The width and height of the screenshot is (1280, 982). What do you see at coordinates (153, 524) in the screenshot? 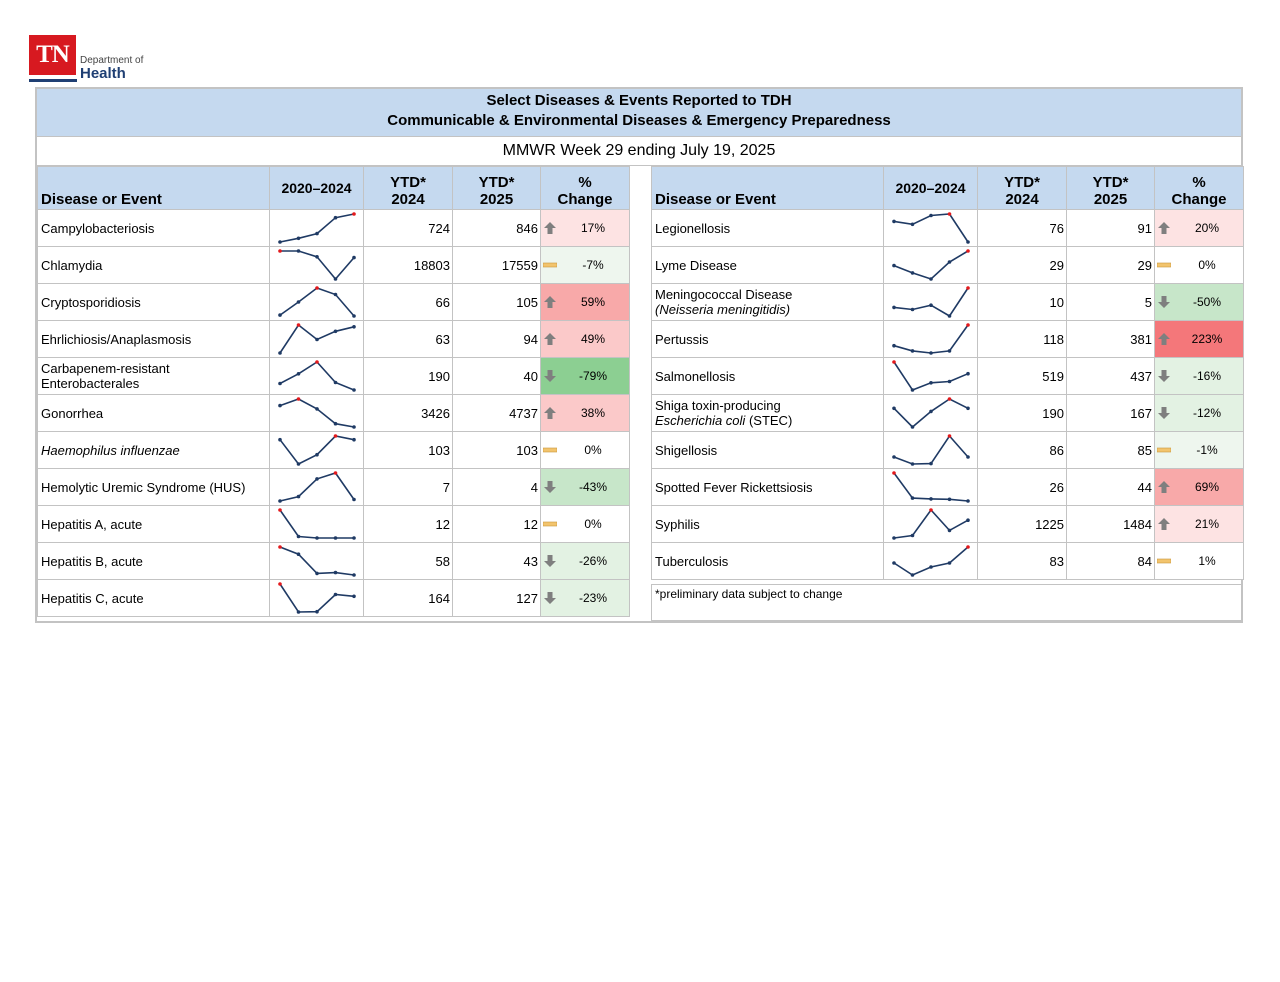
I see `disease-name: Hepatitis A, acute` at bounding box center [153, 524].